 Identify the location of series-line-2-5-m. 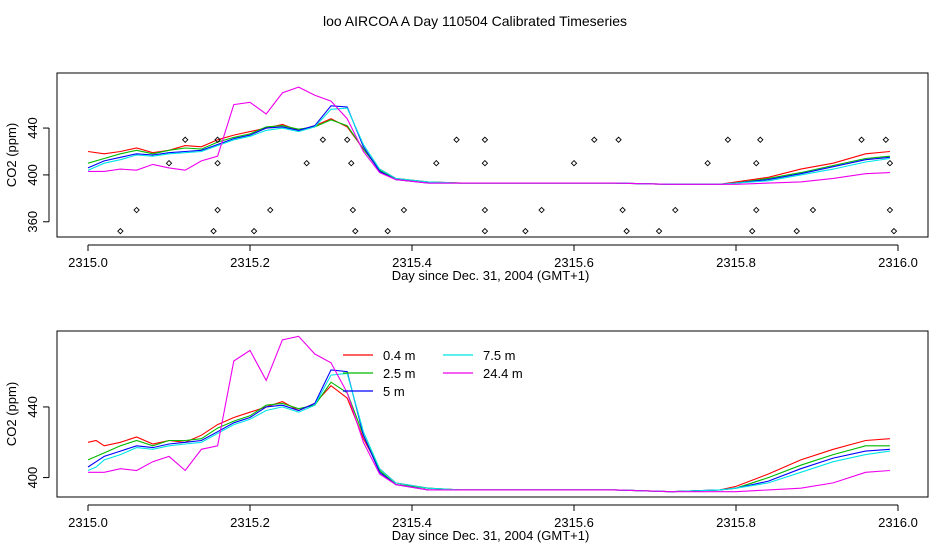
(488, 152).